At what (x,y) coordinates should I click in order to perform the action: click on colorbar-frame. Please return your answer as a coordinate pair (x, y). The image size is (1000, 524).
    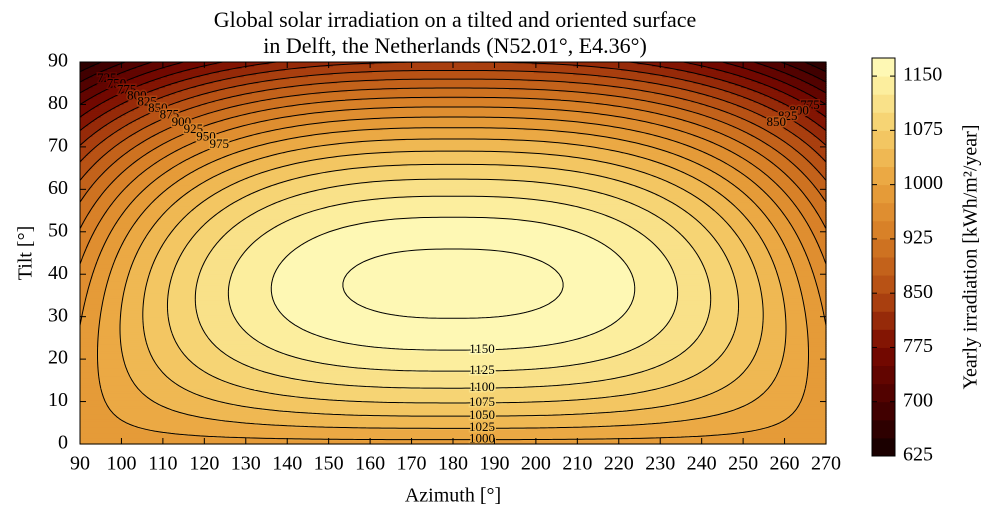
    Looking at the image, I should click on (883, 257).